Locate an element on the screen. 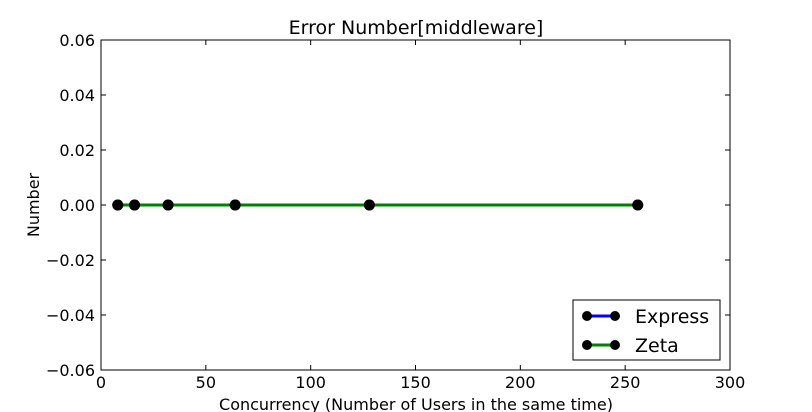  y-tick-label: −0.04 is located at coordinates (70, 315).